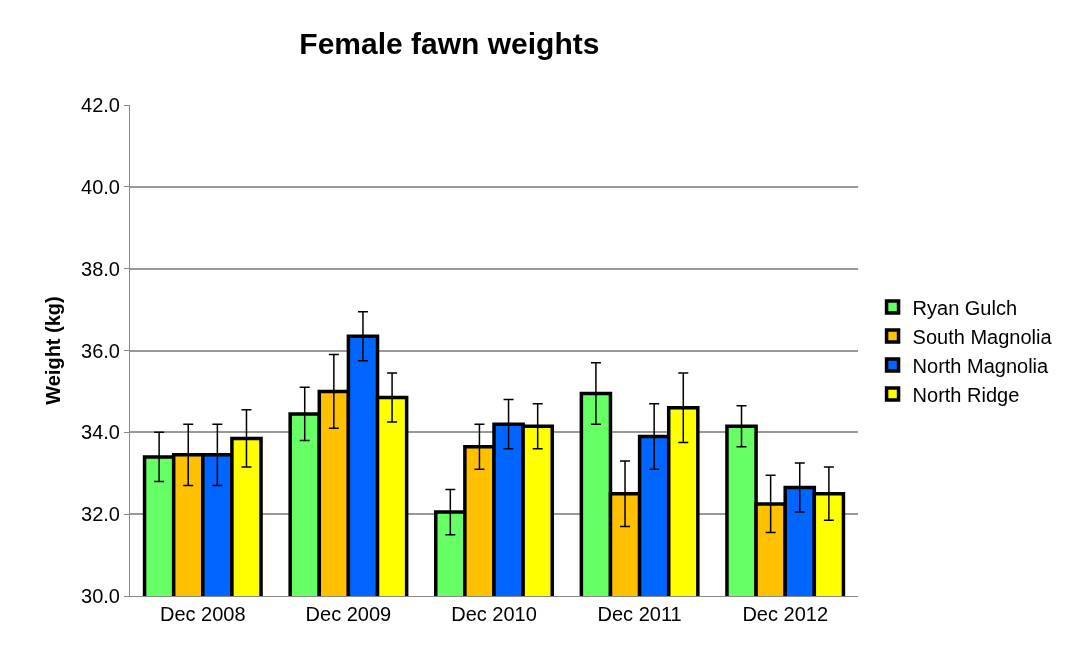 This screenshot has width=1070, height=651. What do you see at coordinates (100, 268) in the screenshot?
I see `y-tick-label: 38.0` at bounding box center [100, 268].